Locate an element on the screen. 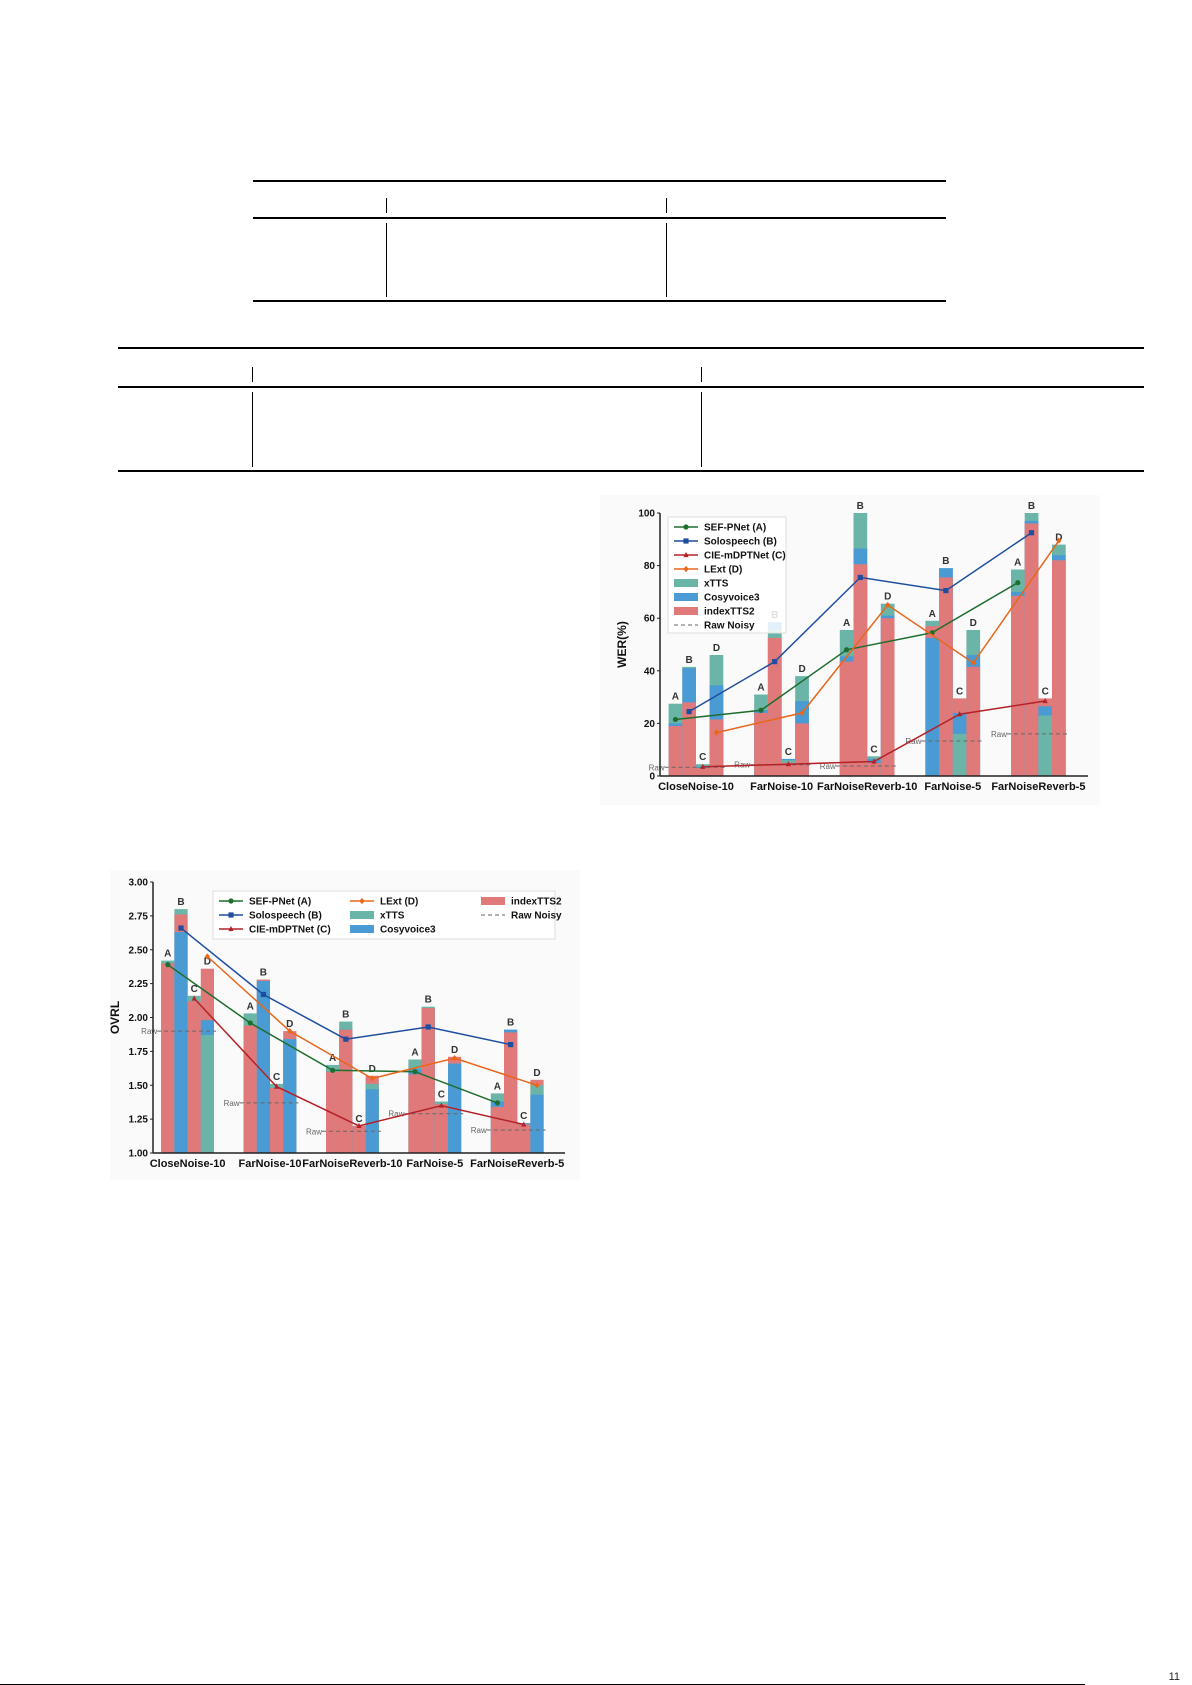 The image size is (1192, 1685). y-tick-label: 1.75 is located at coordinates (139, 1052).